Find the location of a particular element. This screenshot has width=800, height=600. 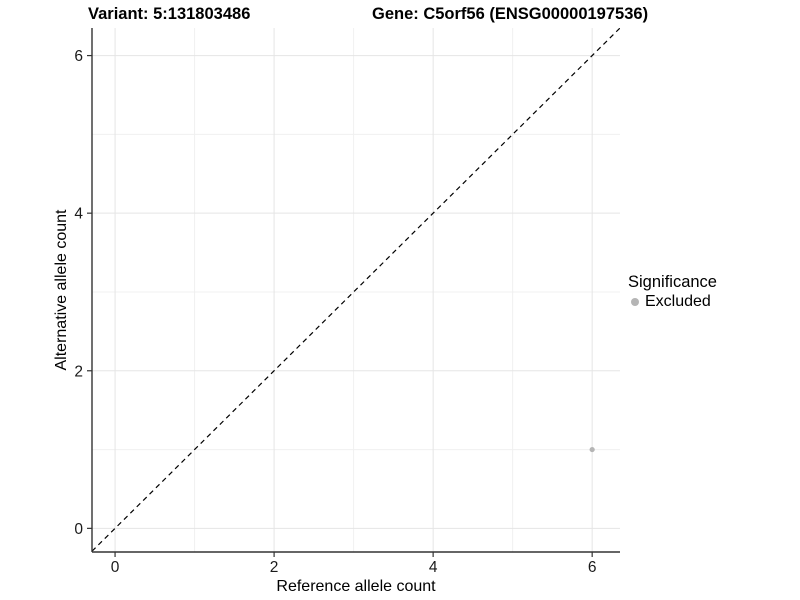

x-tick-label: 2 is located at coordinates (274, 567).